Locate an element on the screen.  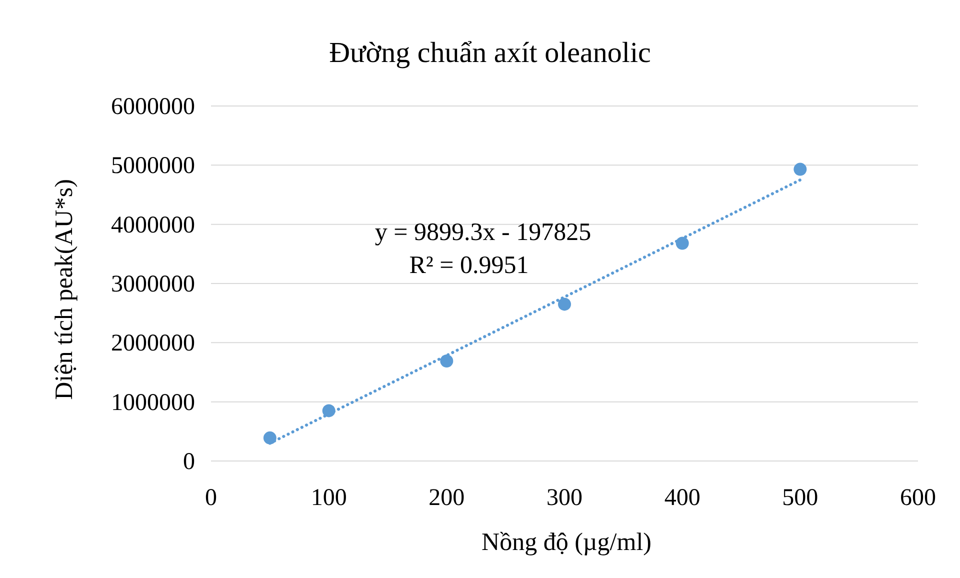
x-tick-label: 500 is located at coordinates (800, 498).